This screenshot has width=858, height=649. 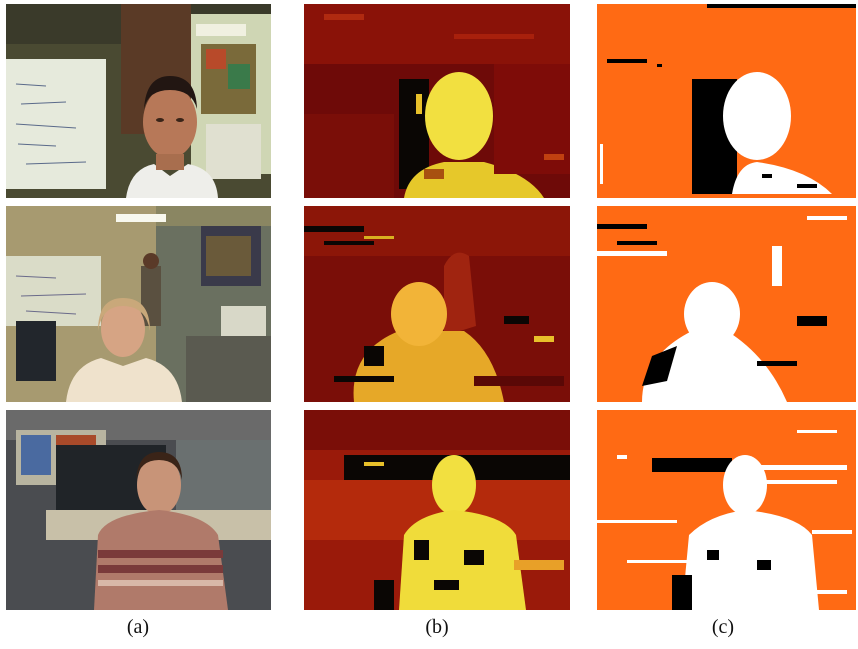 I want to click on photo-row2-woman-chair, so click(x=138, y=304).